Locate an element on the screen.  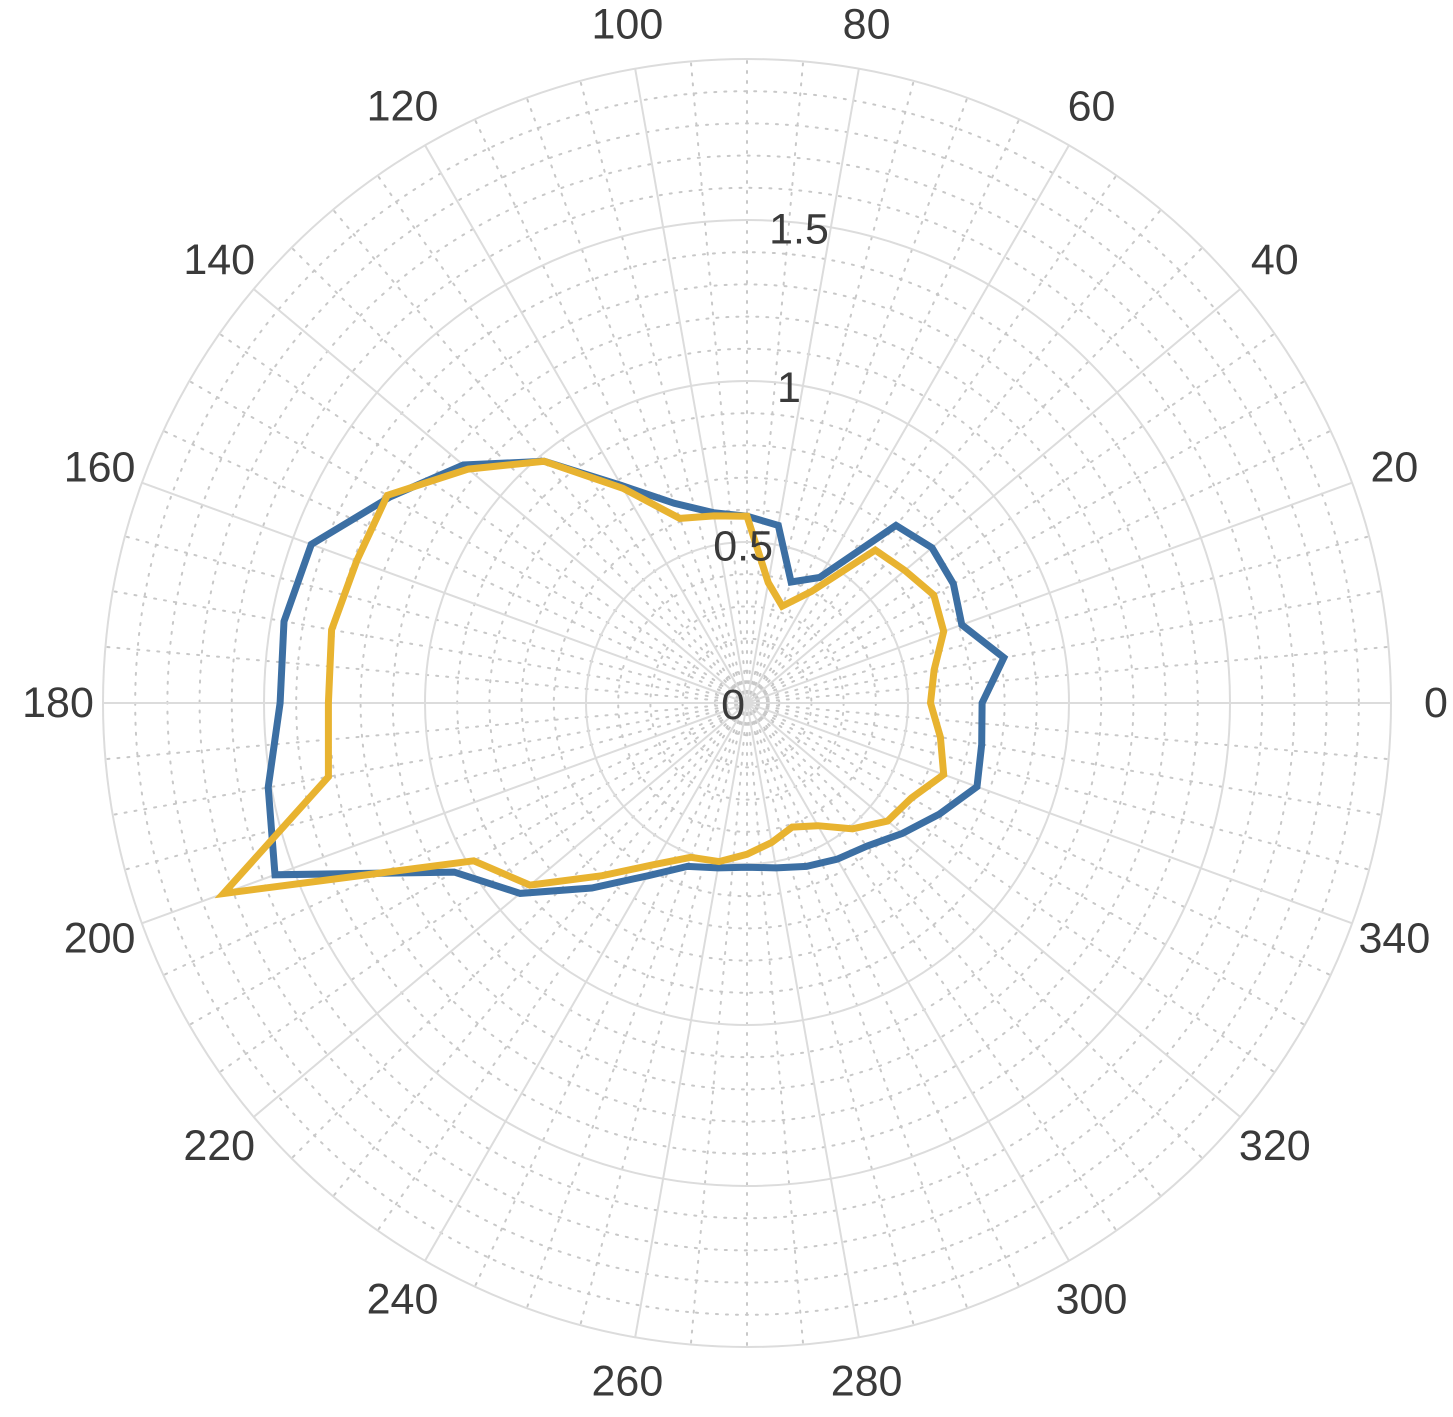
angular-tick-label: 0 is located at coordinates (1436, 703).